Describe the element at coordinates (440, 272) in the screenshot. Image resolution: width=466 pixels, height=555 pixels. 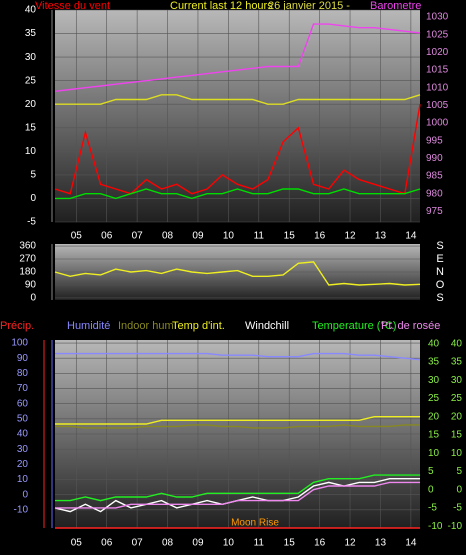
I see `compass-label: N` at that location.